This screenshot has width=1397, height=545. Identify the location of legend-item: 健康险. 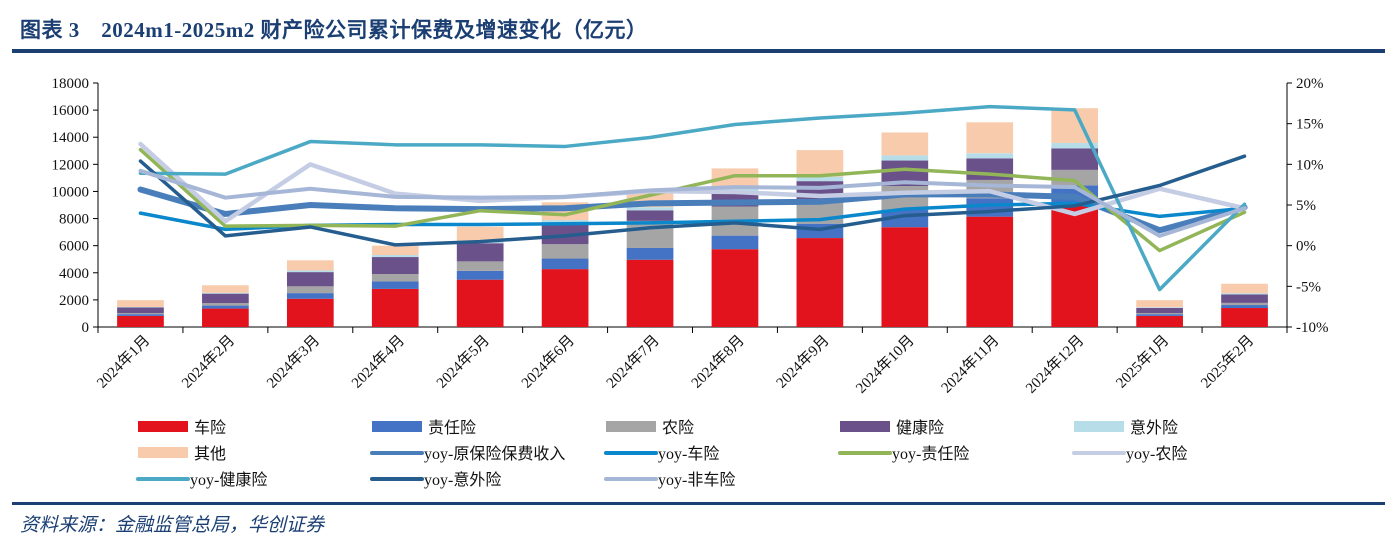
(892, 428).